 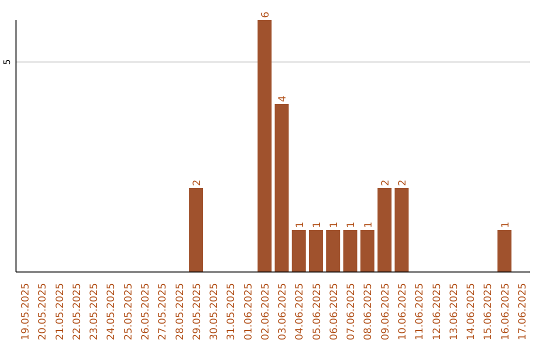 I want to click on x-tick-label: 10.06.2025, so click(x=403, y=311).